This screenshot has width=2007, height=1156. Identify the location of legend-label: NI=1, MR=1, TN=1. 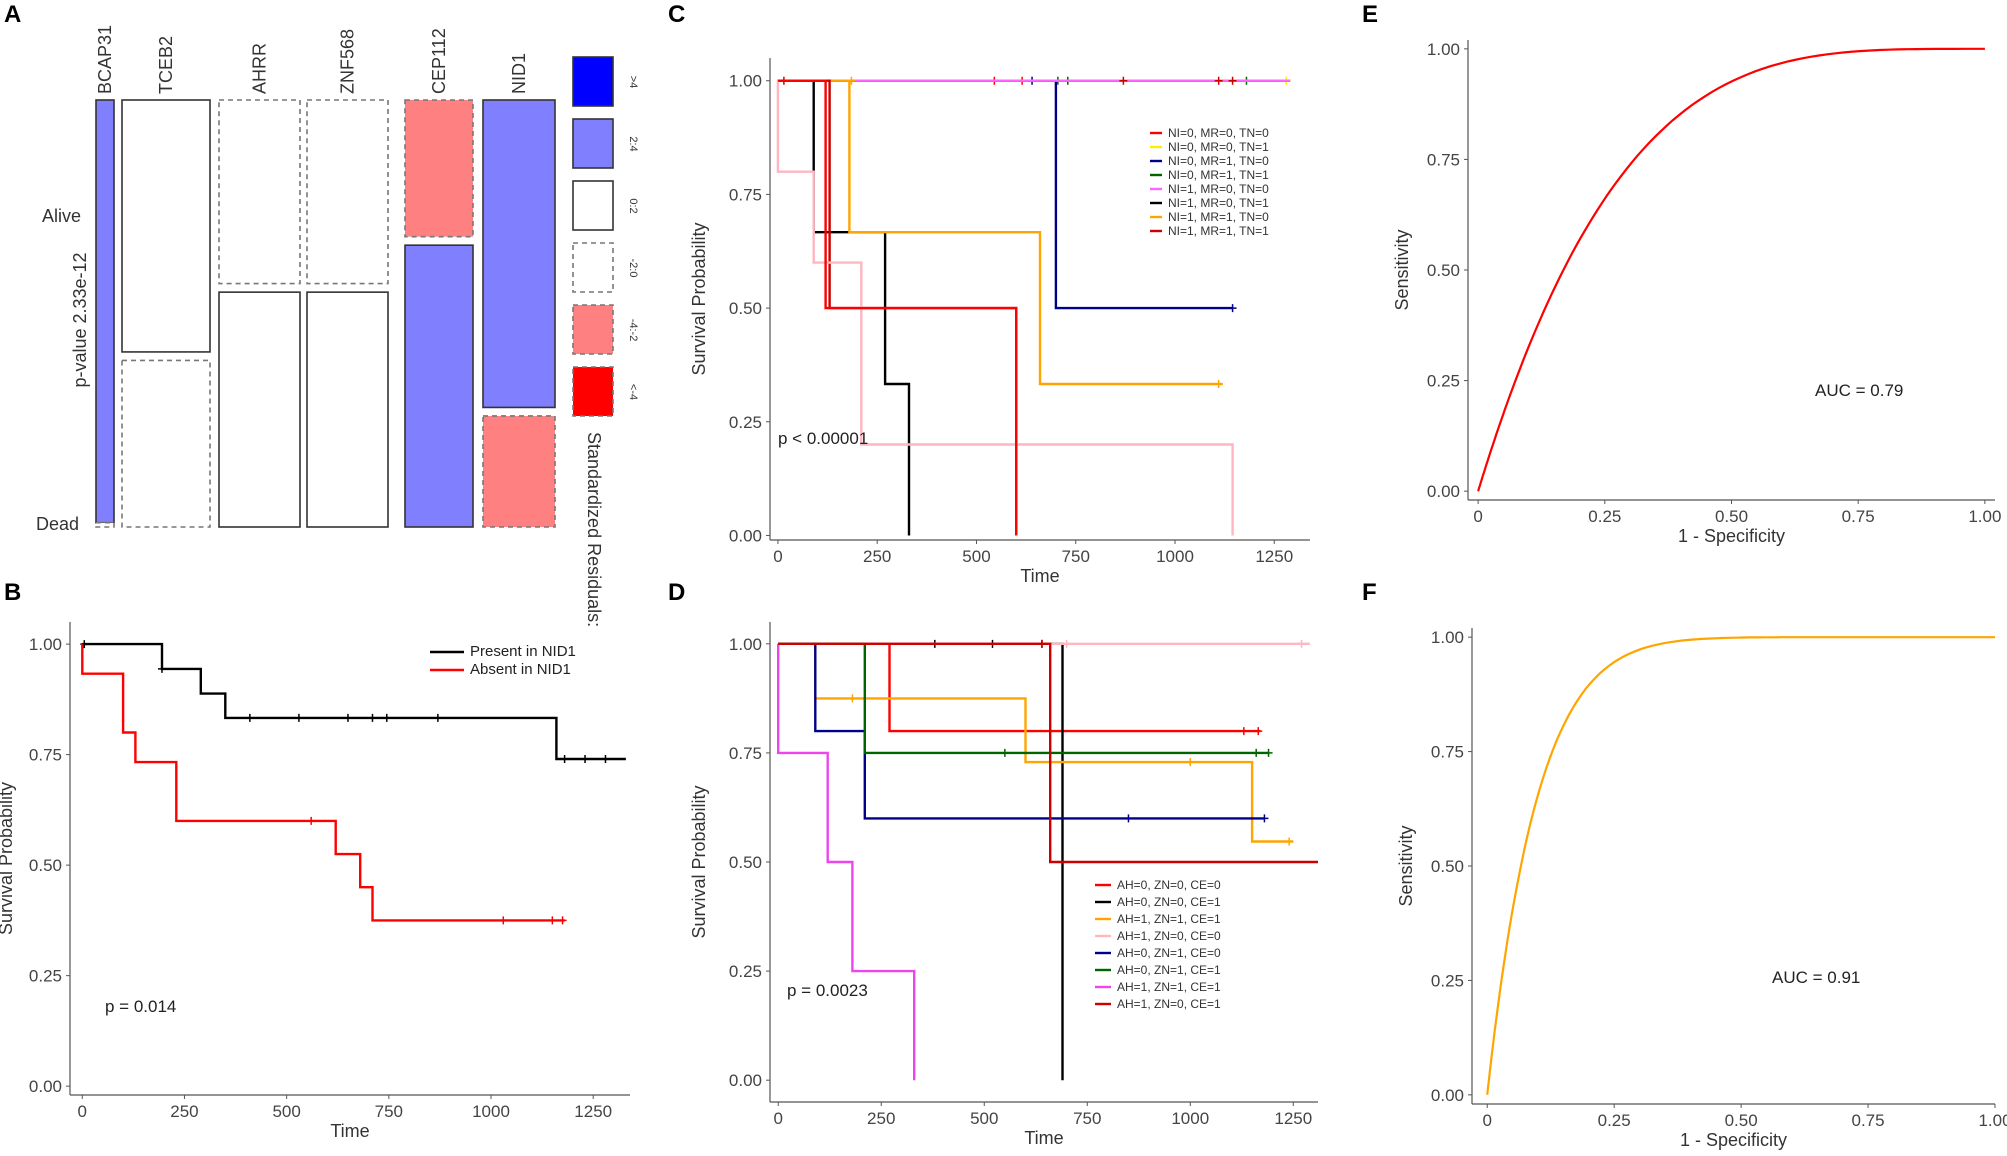
(1218, 231).